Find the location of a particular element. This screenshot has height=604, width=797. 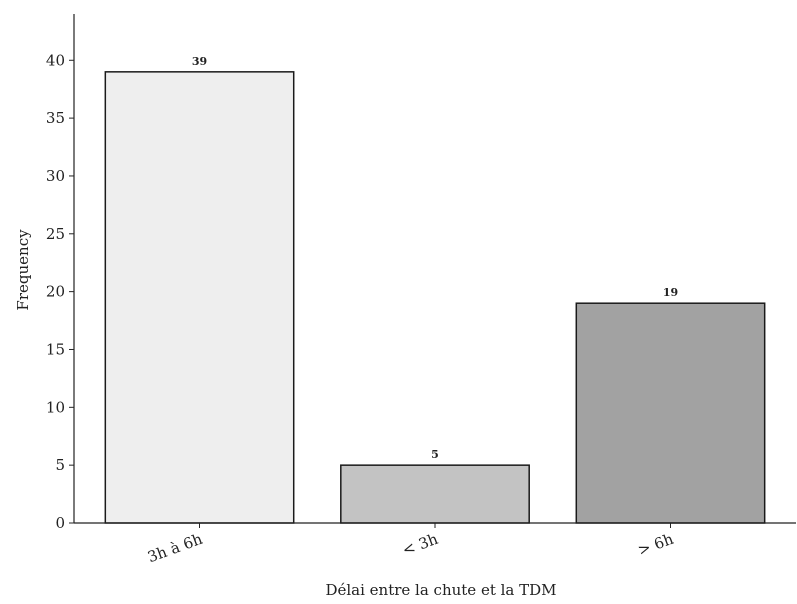

y-tick-label-4: 20 is located at coordinates (55, 292).